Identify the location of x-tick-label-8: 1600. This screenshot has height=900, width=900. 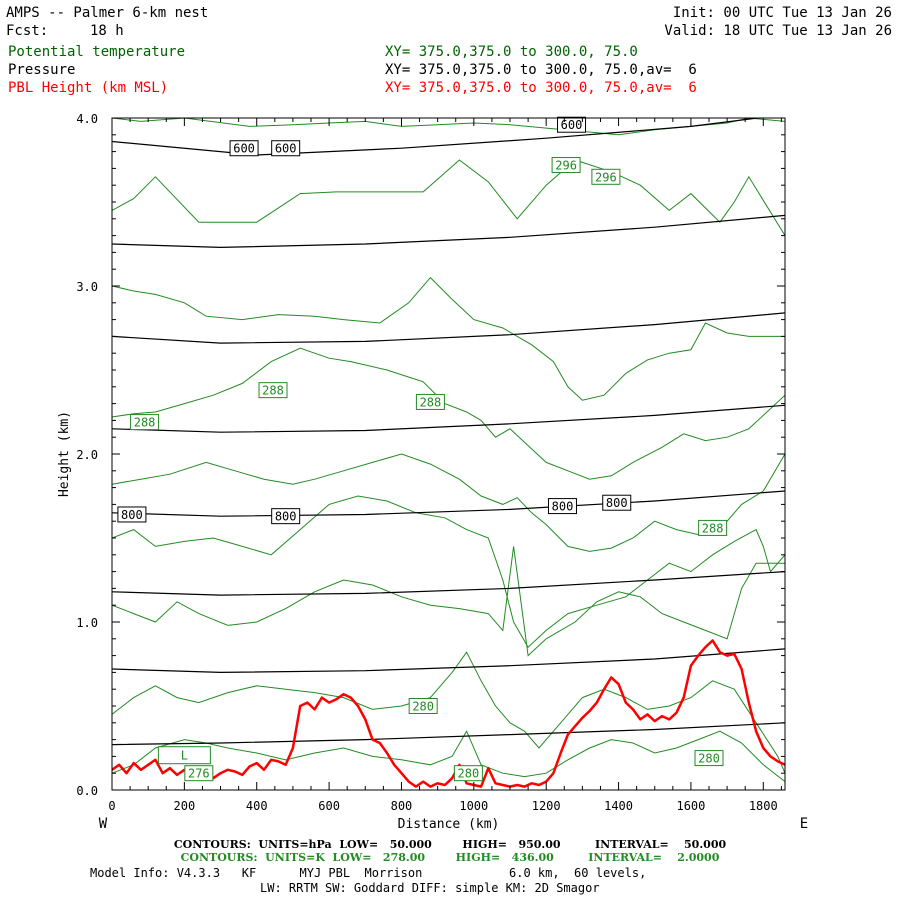
(690, 806).